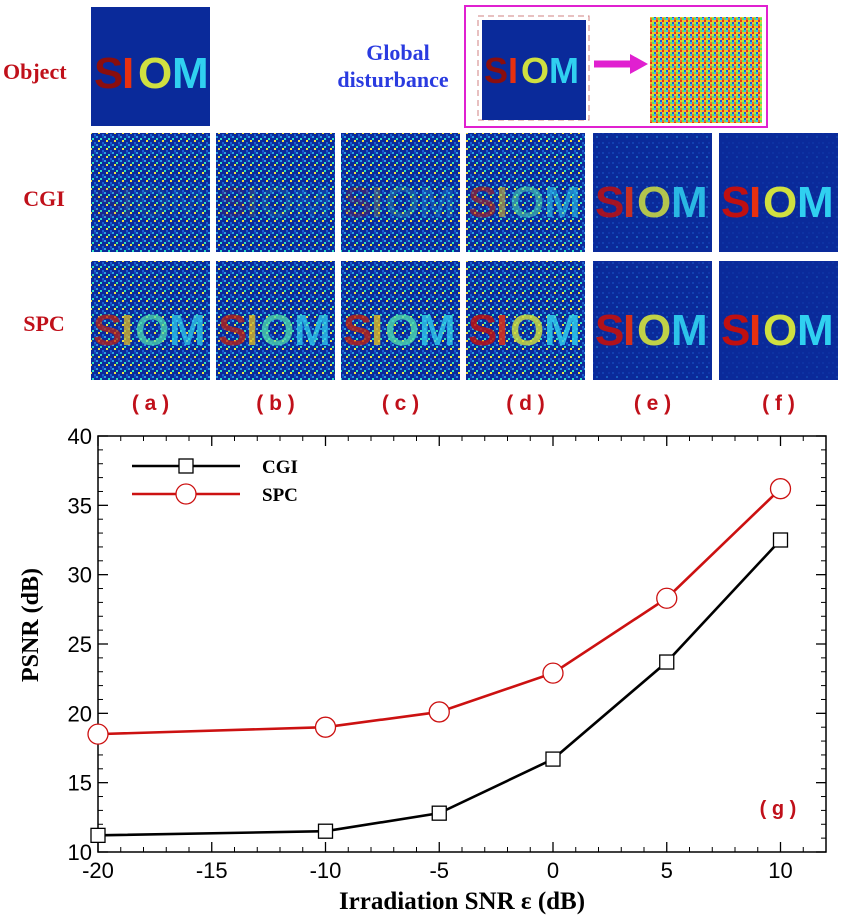 Image resolution: width=845 pixels, height=918 pixels. Describe the element at coordinates (463, 403) in the screenshot. I see `subfigure-labels: ( a ) ( b ) ( c ) ( d ) ( e ) ( f )` at that location.